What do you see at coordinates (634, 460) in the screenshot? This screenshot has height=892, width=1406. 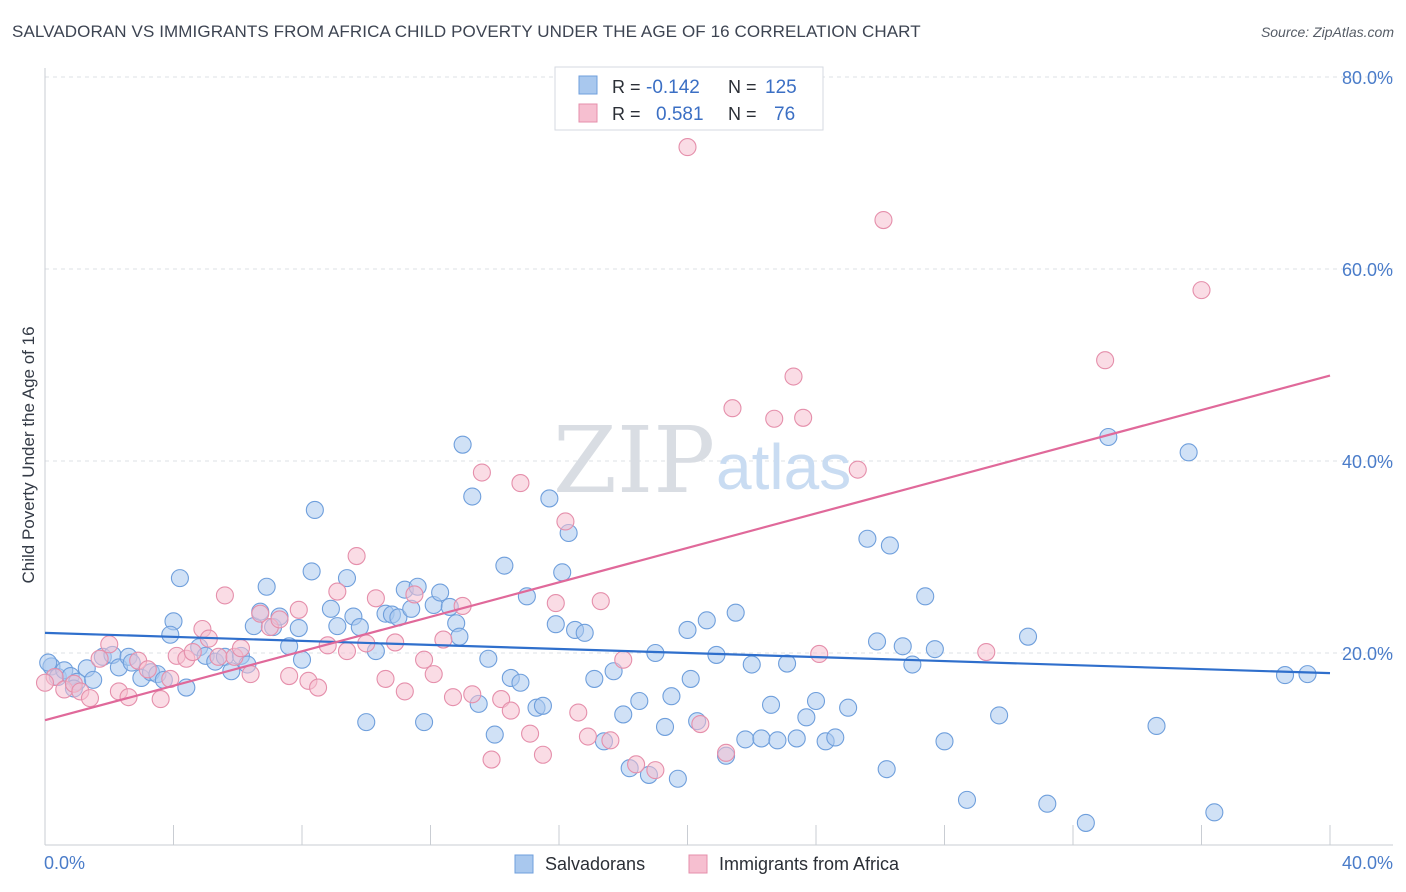 I see `watermark-zip: ZIP` at bounding box center [634, 460].